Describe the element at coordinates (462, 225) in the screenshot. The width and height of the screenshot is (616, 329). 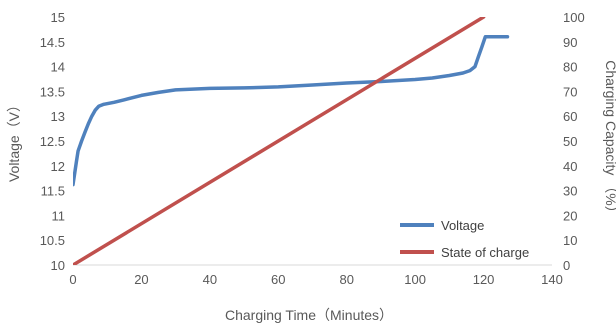
I see `legend-label-voltage: Voltage` at that location.